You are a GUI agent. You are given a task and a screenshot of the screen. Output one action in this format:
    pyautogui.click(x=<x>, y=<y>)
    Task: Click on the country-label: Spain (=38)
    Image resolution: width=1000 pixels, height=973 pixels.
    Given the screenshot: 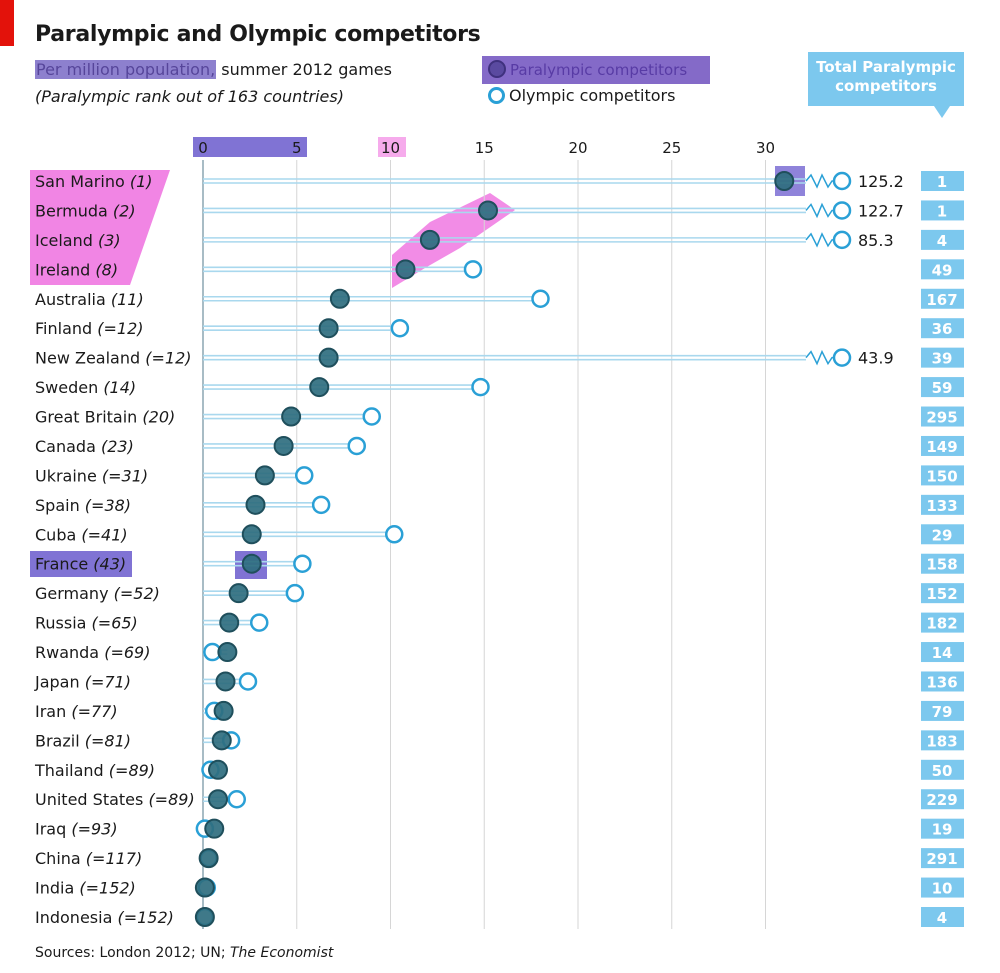 What is the action you would take?
    pyautogui.click(x=83, y=505)
    